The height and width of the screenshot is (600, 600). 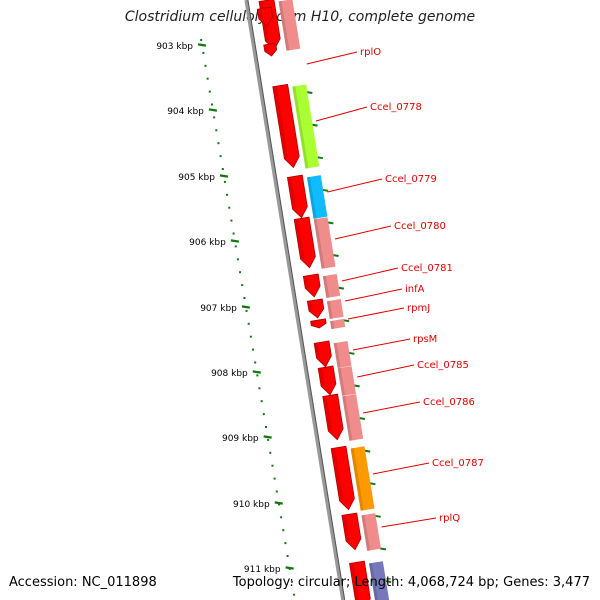 What do you see at coordinates (262, 570) in the screenshot?
I see `ruler-tick-label: 911 kbp` at bounding box center [262, 570].